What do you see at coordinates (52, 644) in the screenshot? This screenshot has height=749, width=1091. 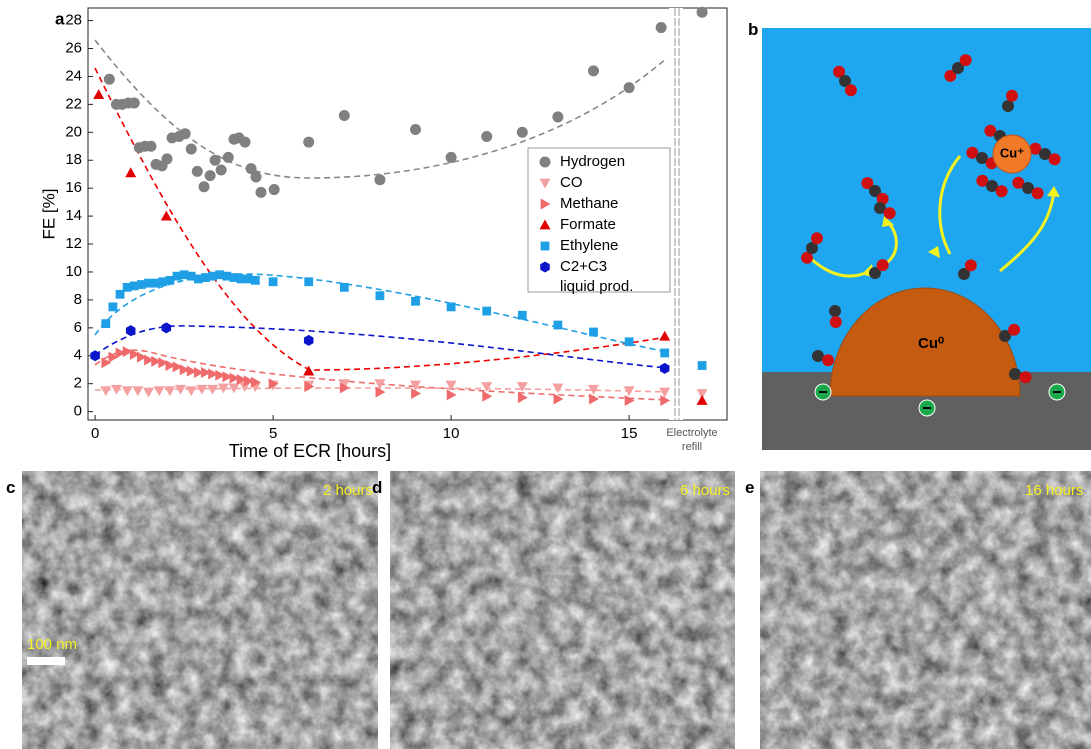 I see `scale-label: 100 nm` at bounding box center [52, 644].